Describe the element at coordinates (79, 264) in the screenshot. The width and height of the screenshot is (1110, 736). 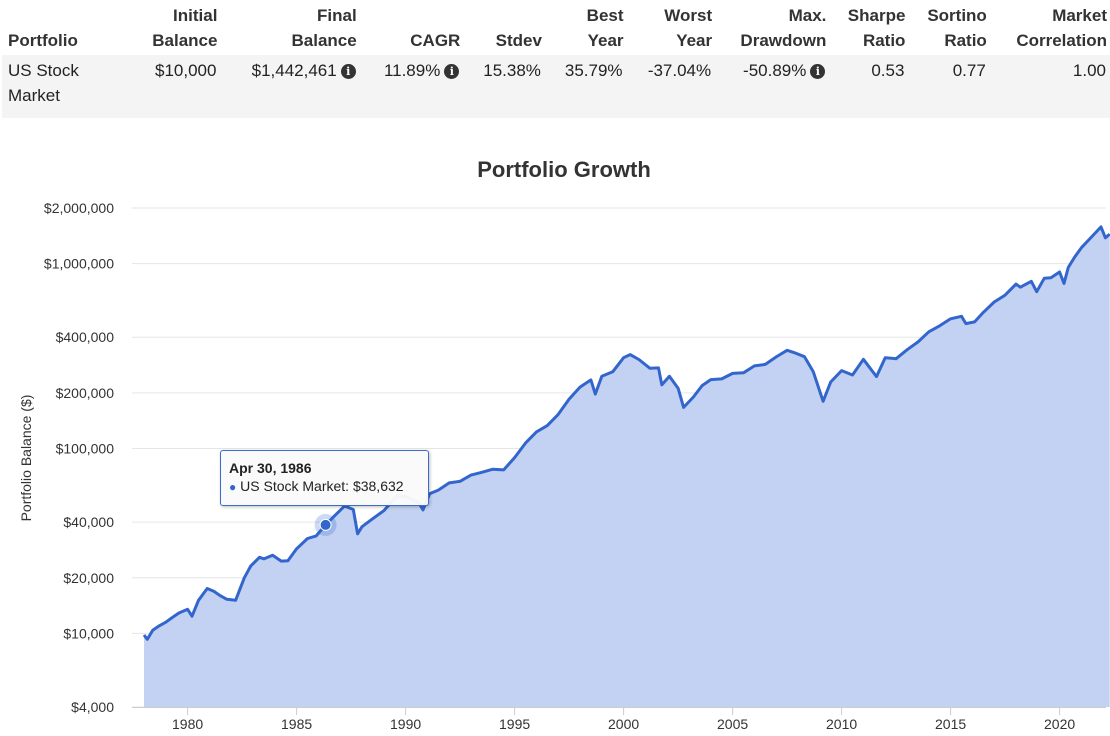
I see `y-tick-label: $1,000,000` at that location.